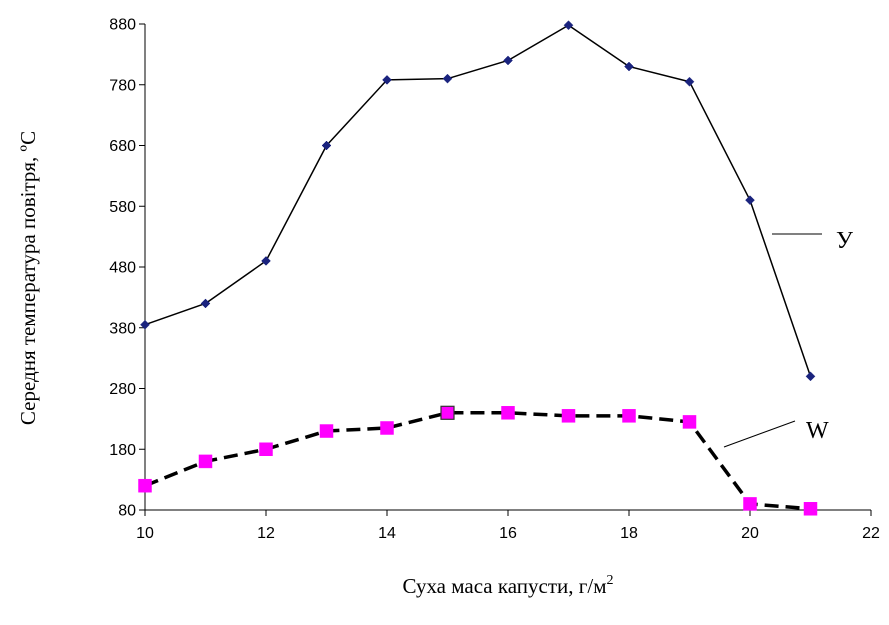  Describe the element at coordinates (28, 278) in the screenshot. I see `y-axis-title: Середня температура повітря, ºC` at that location.